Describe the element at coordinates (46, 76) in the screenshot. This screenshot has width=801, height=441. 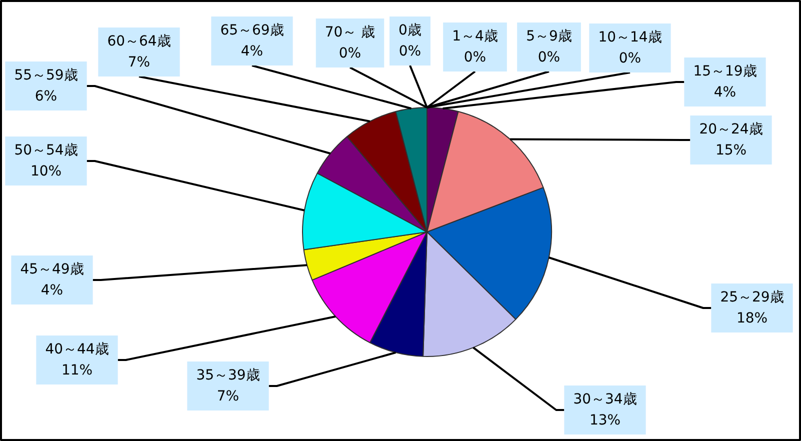
I see `slice-label: 55～59歳` at that location.